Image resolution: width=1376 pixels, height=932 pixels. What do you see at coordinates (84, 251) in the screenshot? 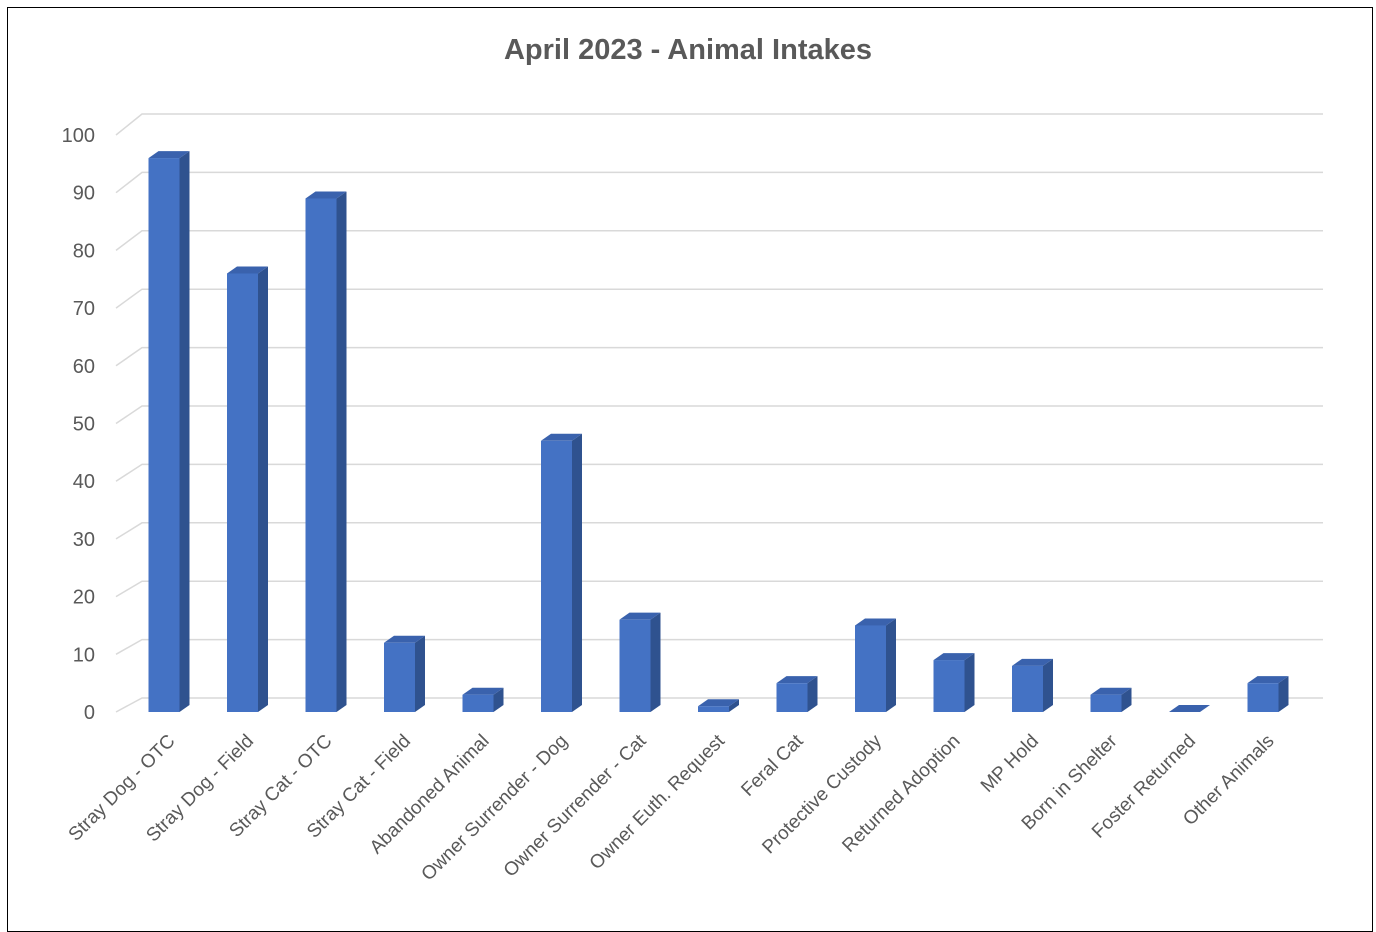
I see `y-tick-label: 80` at bounding box center [84, 251].